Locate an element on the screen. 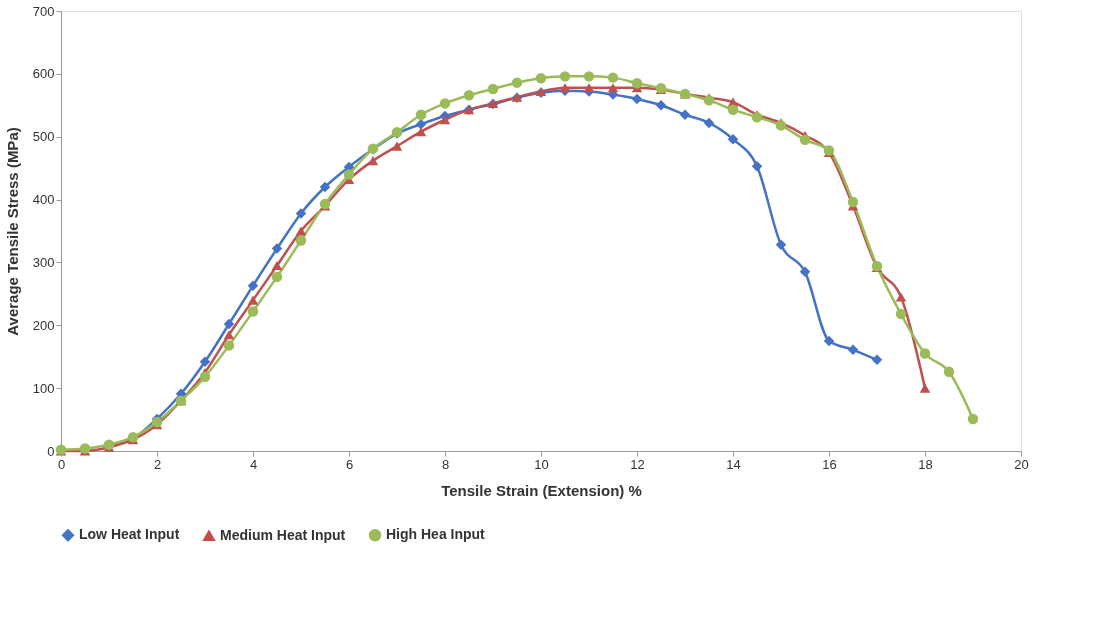 The height and width of the screenshot is (625, 1094). y-tick-label: 400 is located at coordinates (43, 200).